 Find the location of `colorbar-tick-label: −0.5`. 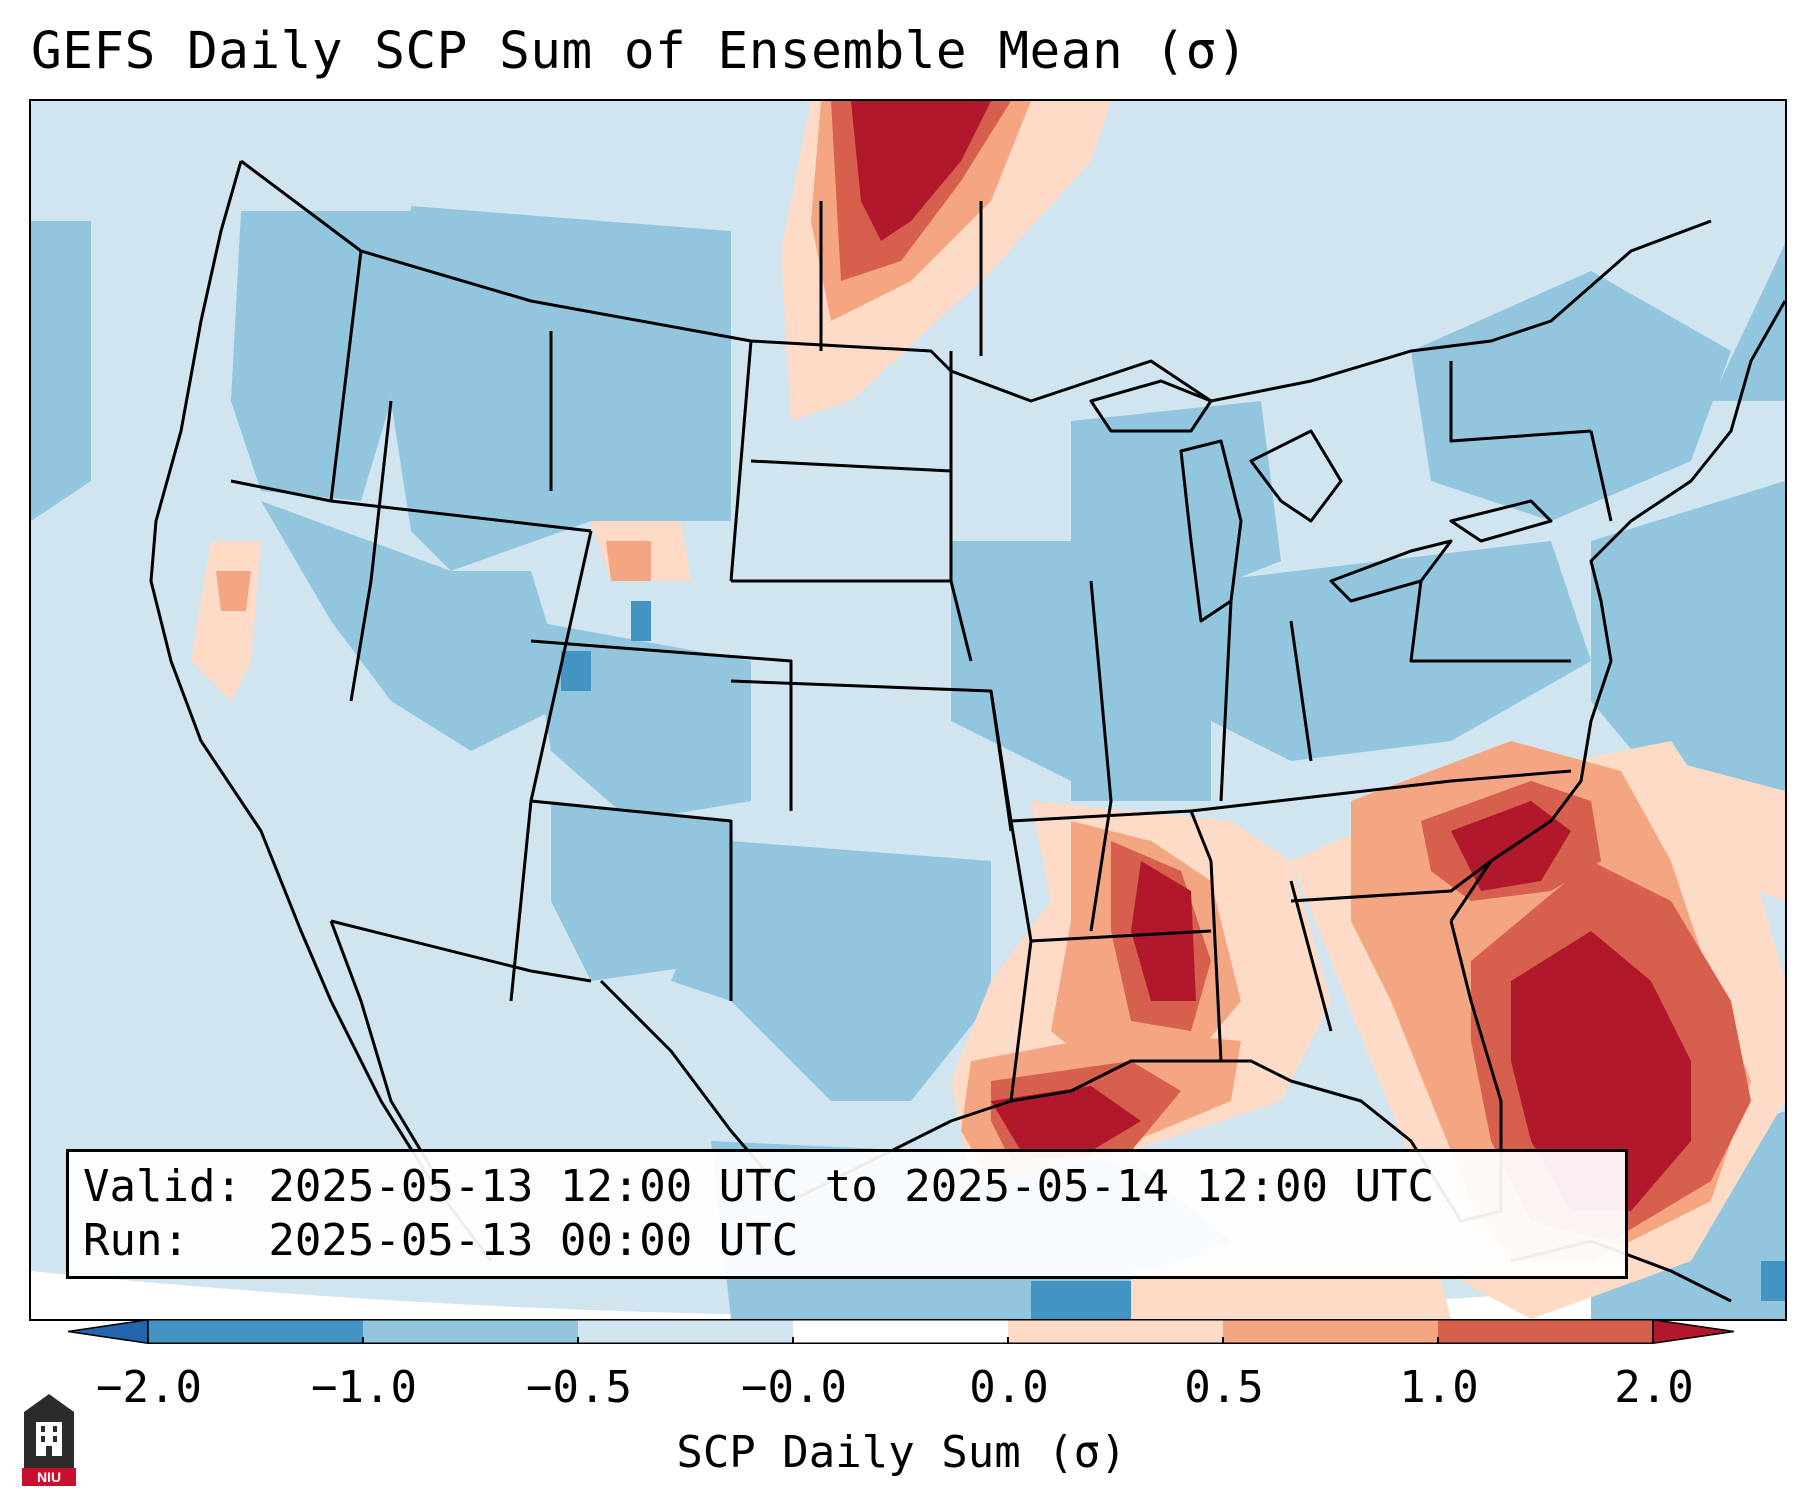

colorbar-tick-label: −0.5 is located at coordinates (579, 1387).